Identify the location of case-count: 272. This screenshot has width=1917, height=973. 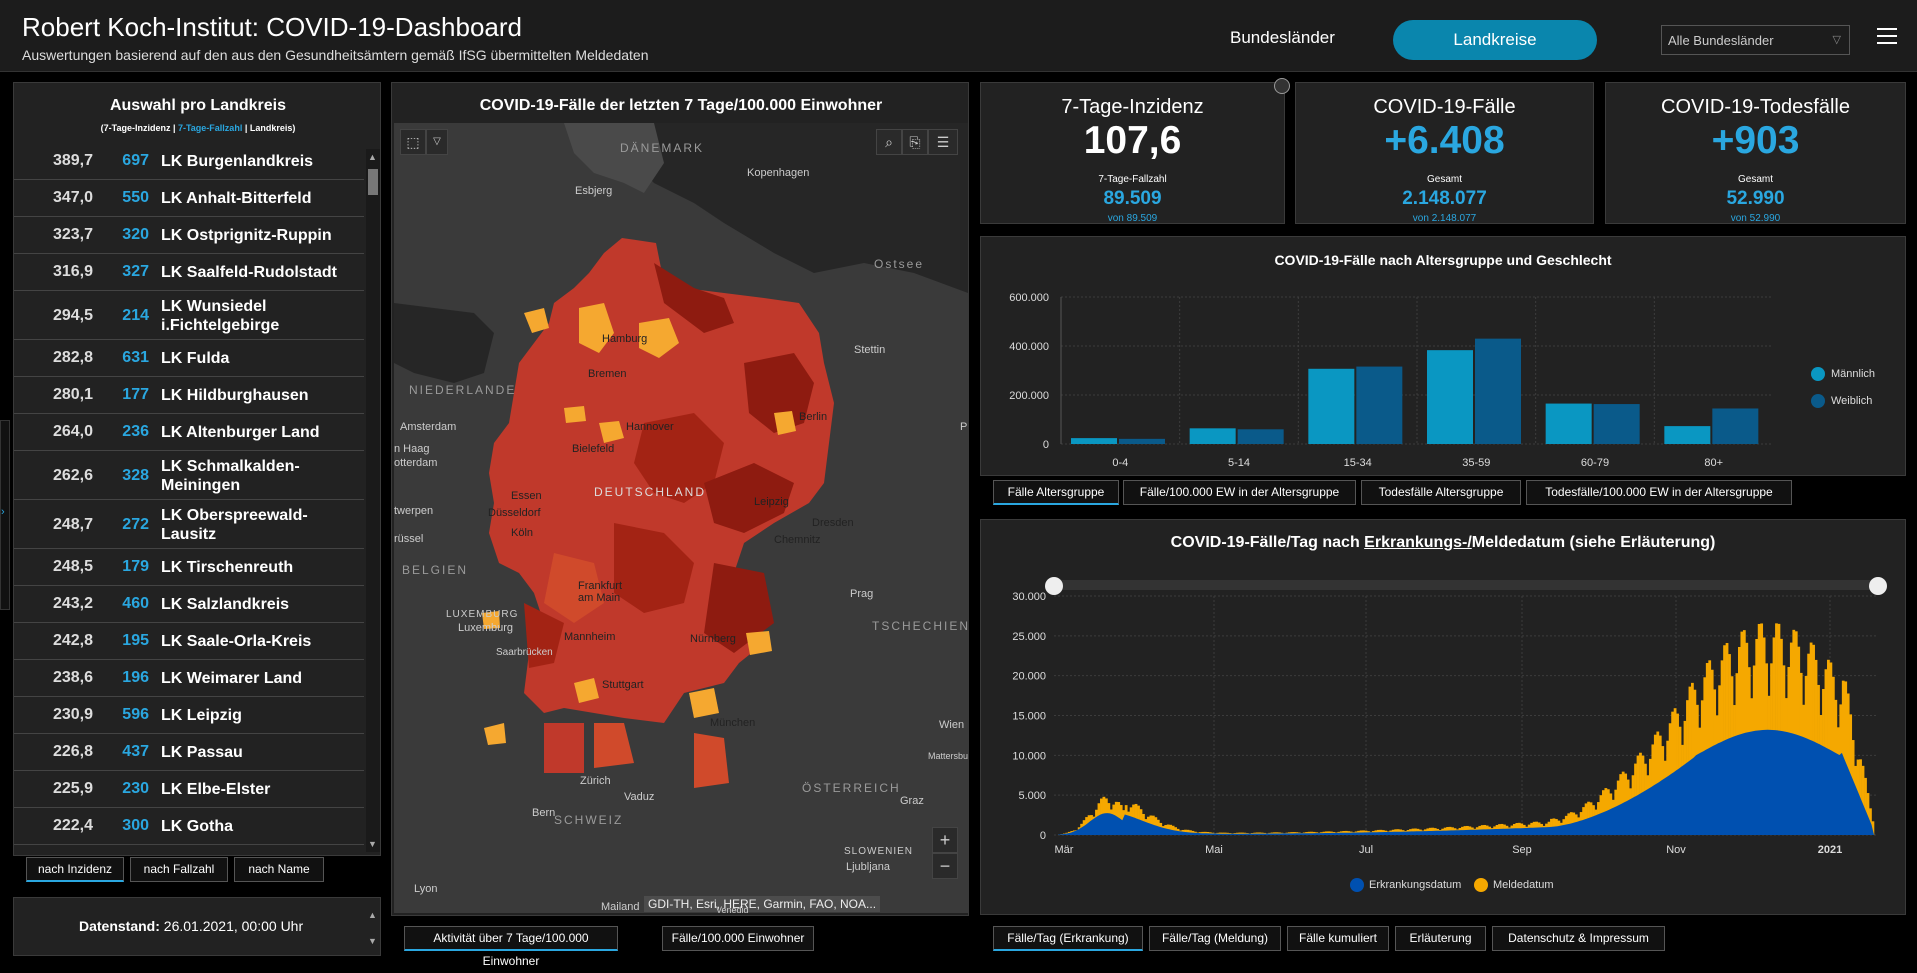
(126, 525).